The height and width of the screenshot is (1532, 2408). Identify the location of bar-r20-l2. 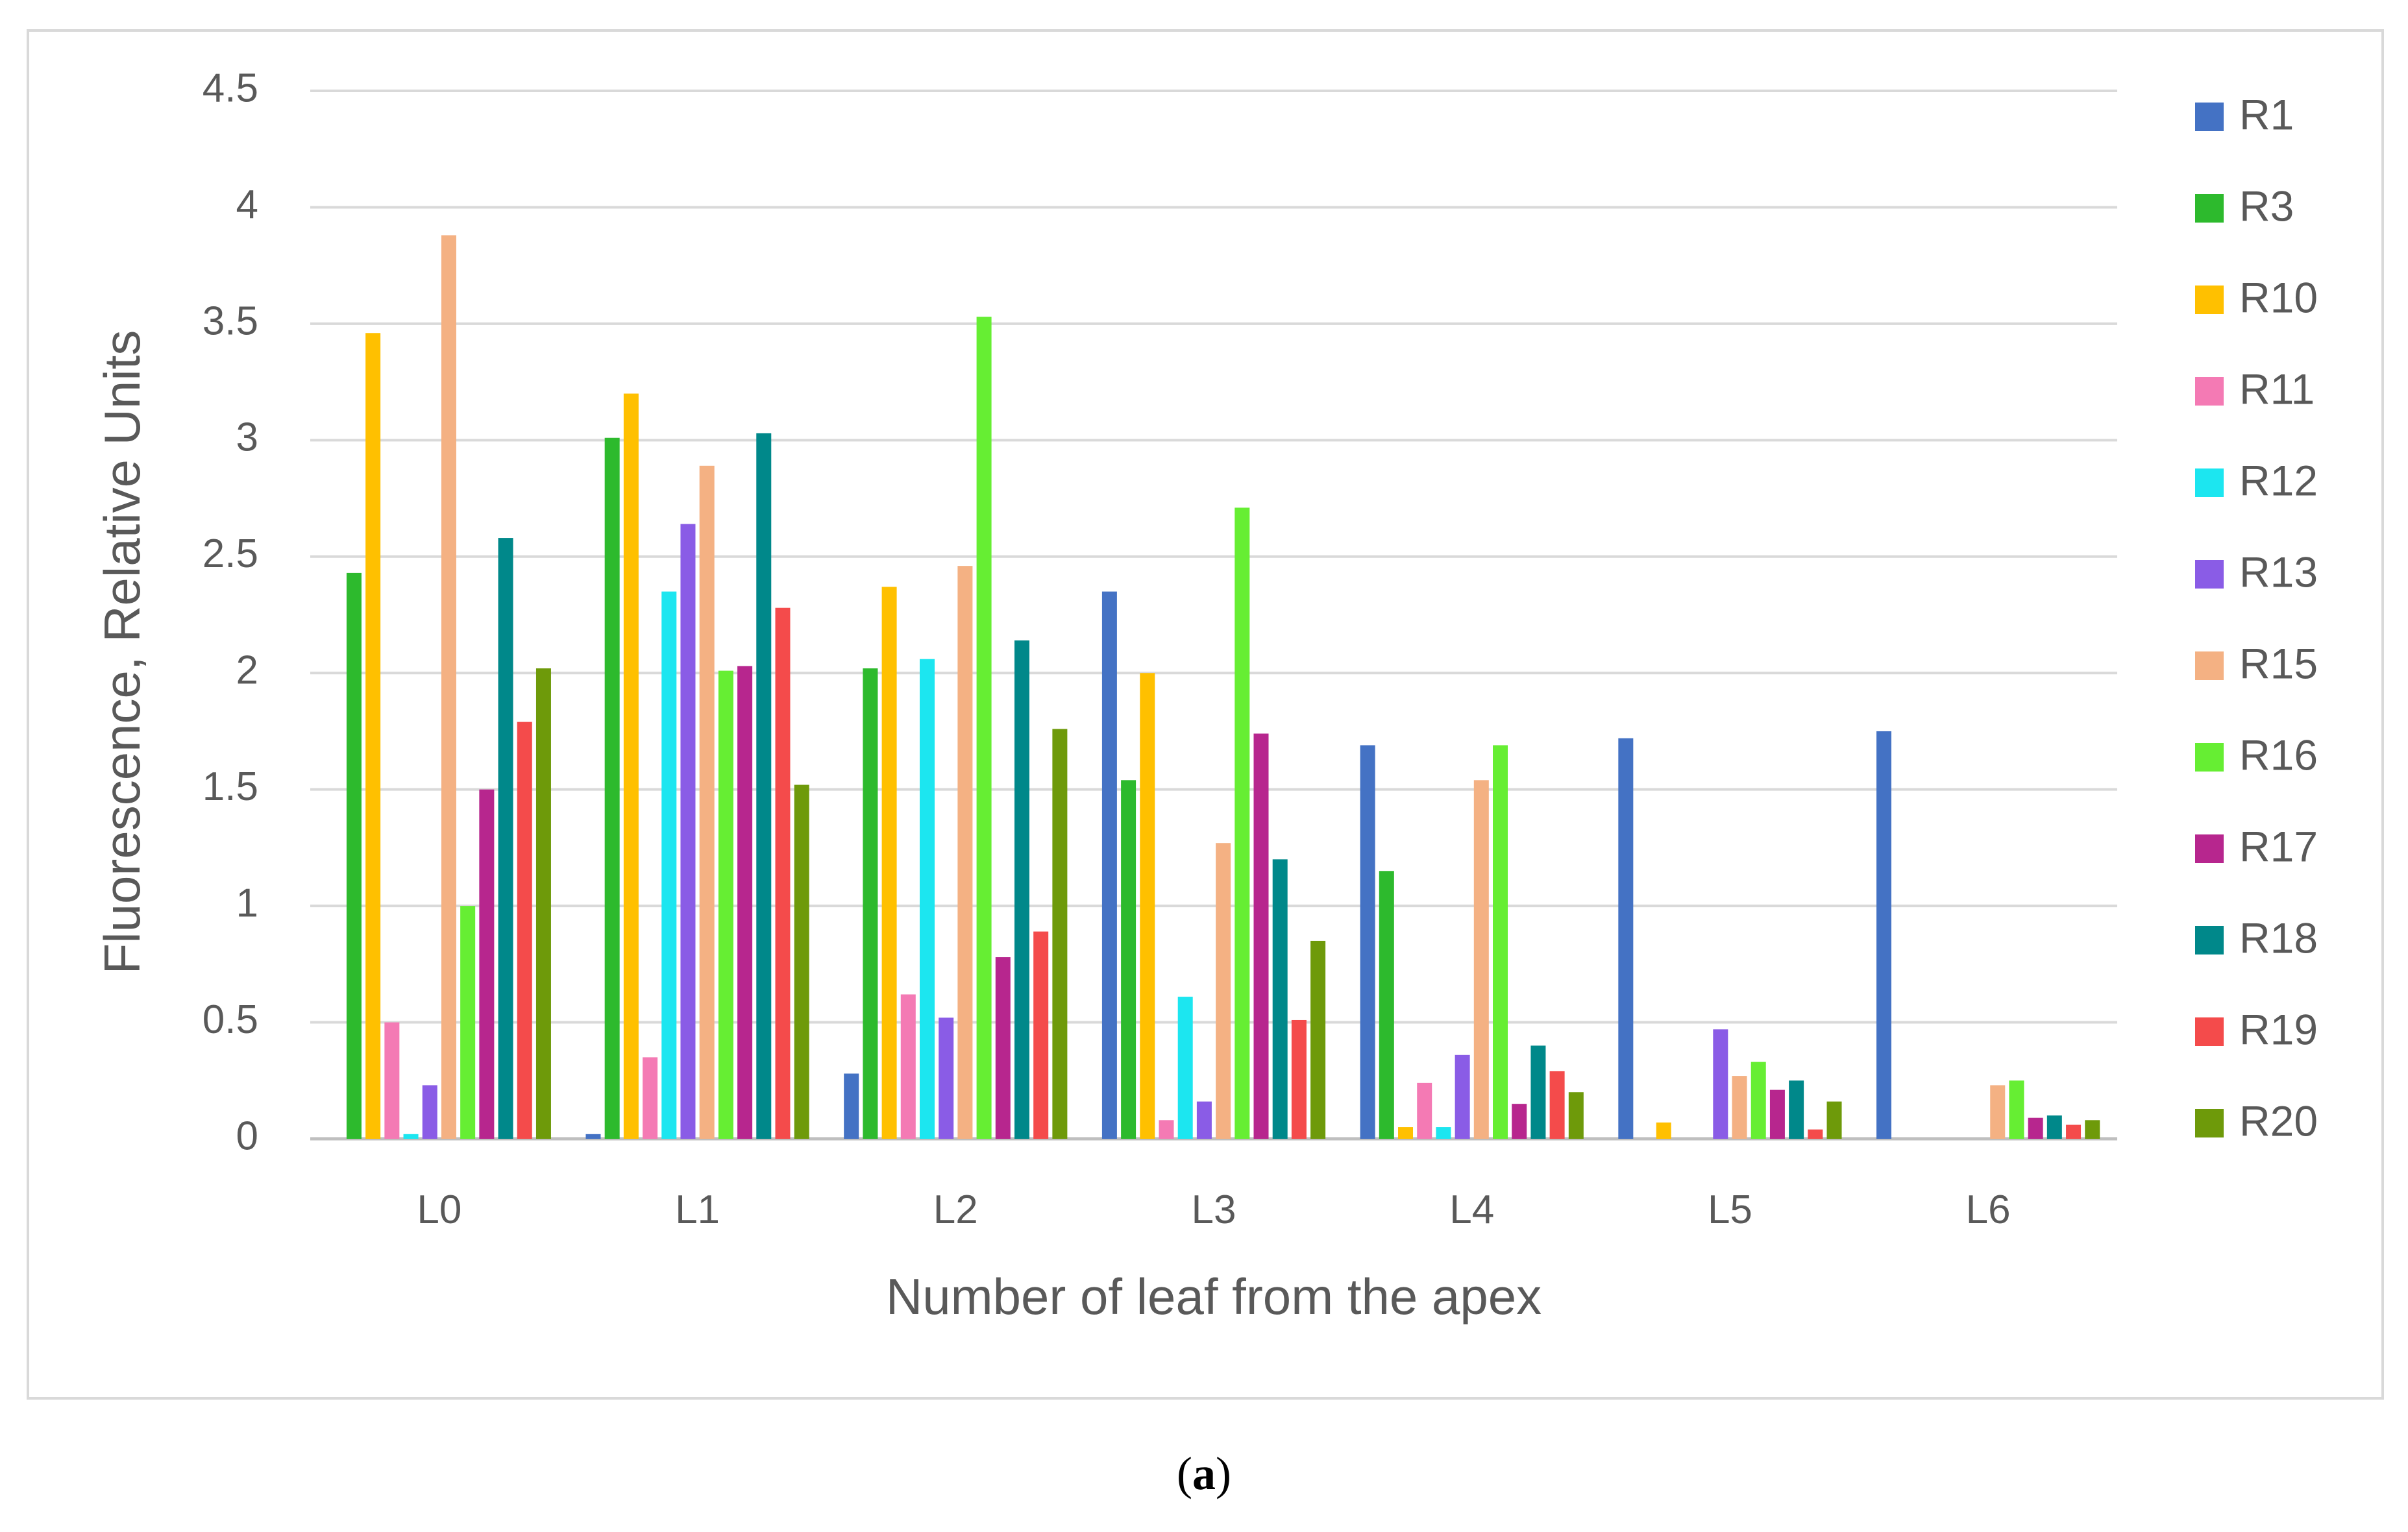
(1060, 934).